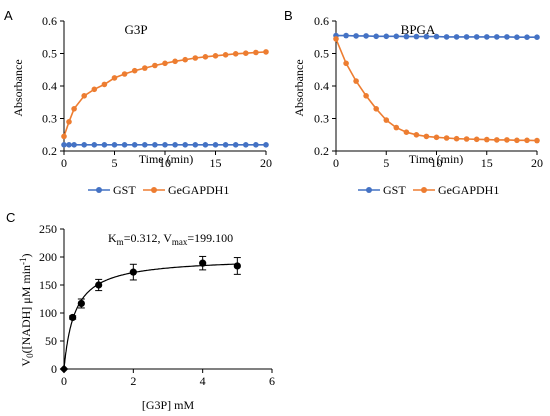 Image resolution: width=550 pixels, height=416 pixels. I want to click on panel-c-annotation: Km=0.312, Vmax=199.100, so click(170, 239).